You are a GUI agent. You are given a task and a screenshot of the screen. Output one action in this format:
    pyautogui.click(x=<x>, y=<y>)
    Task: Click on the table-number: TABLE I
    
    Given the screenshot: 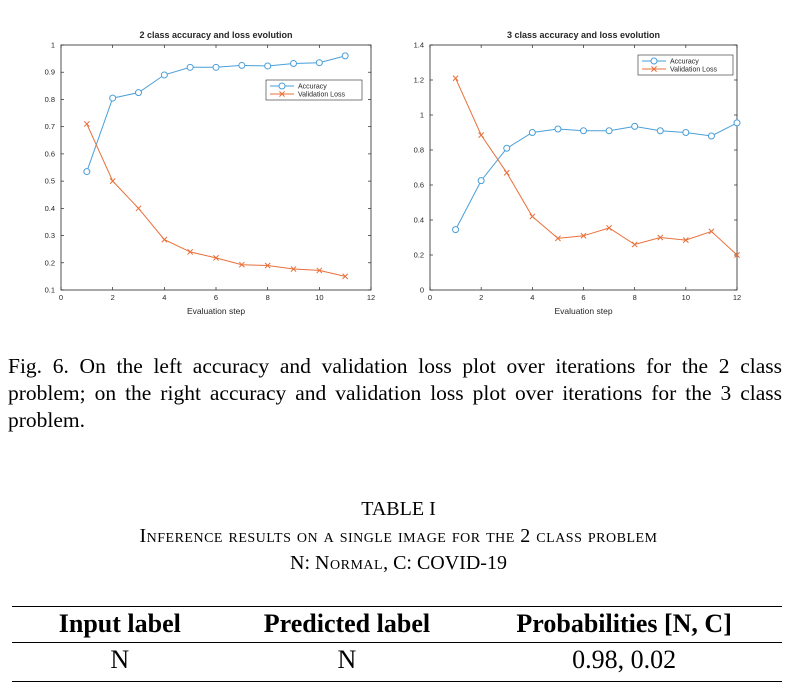 What is the action you would take?
    pyautogui.click(x=398, y=509)
    